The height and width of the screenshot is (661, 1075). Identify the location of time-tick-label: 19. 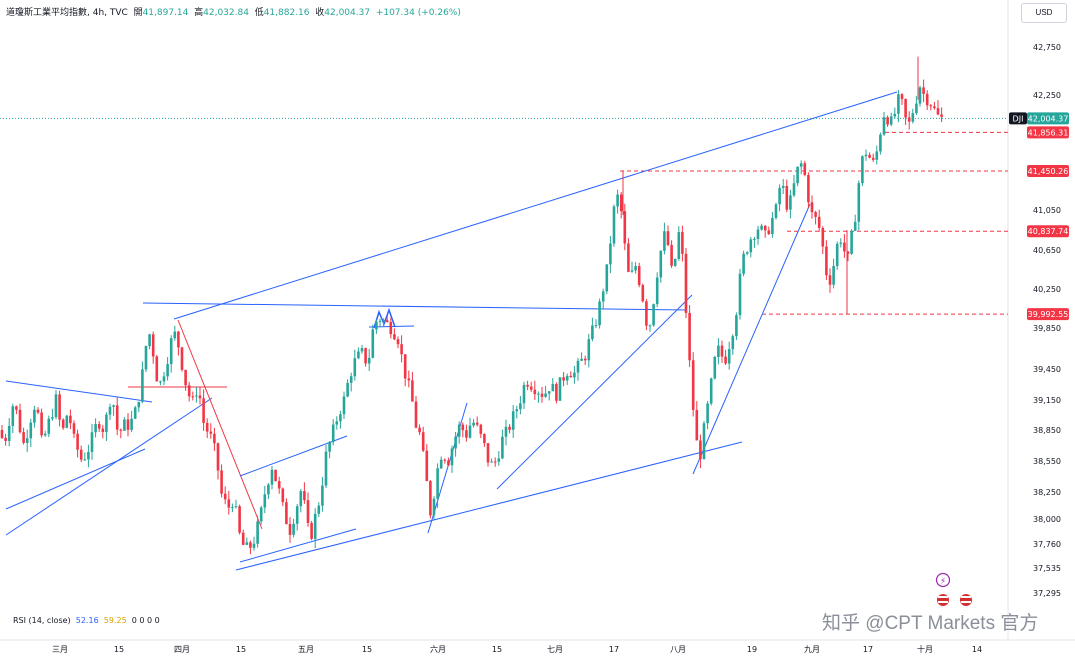
(752, 649).